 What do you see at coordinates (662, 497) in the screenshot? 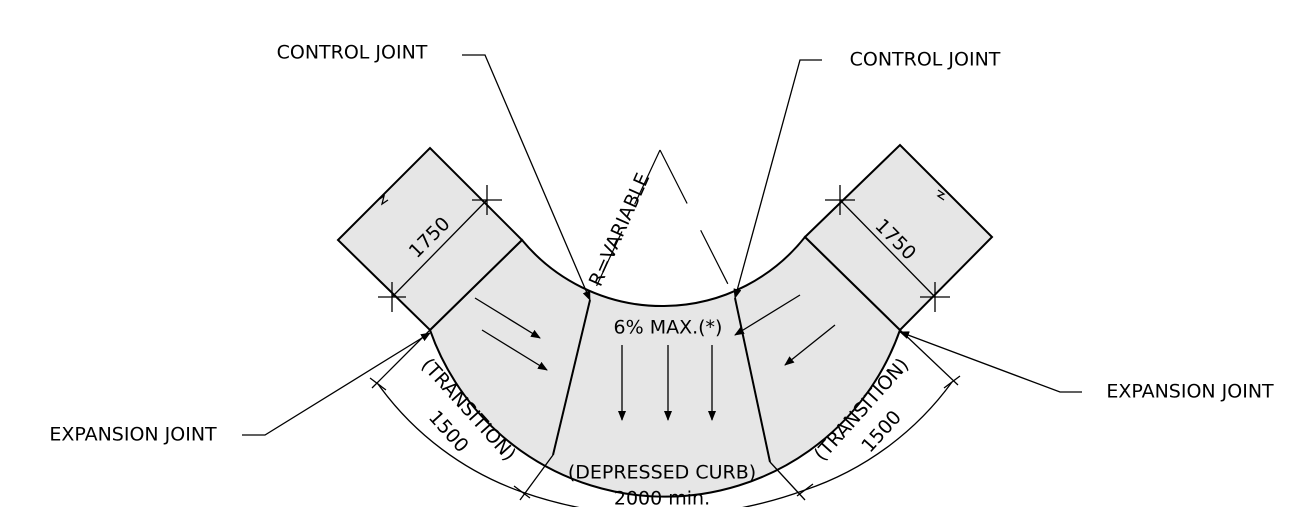
I see `dimension-label: 2000 min.` at bounding box center [662, 497].